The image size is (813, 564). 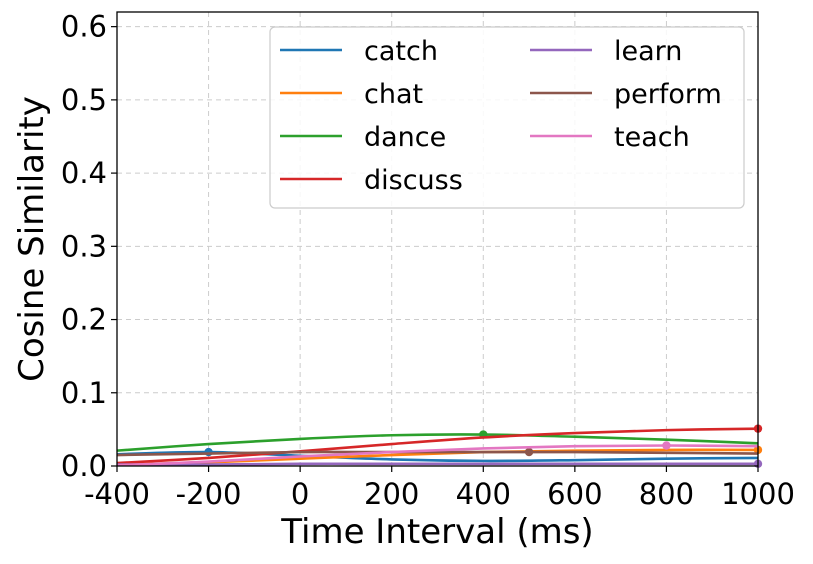 I want to click on series-line-learn, so click(x=437, y=464).